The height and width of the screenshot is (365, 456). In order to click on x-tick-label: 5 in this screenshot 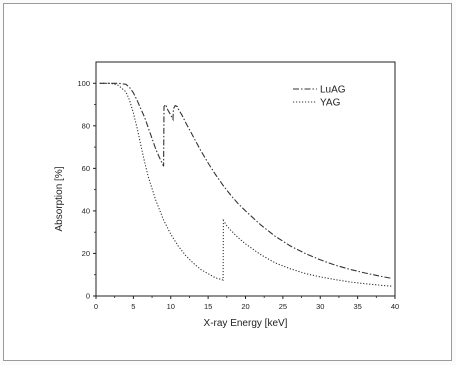, I will do `click(133, 306)`.